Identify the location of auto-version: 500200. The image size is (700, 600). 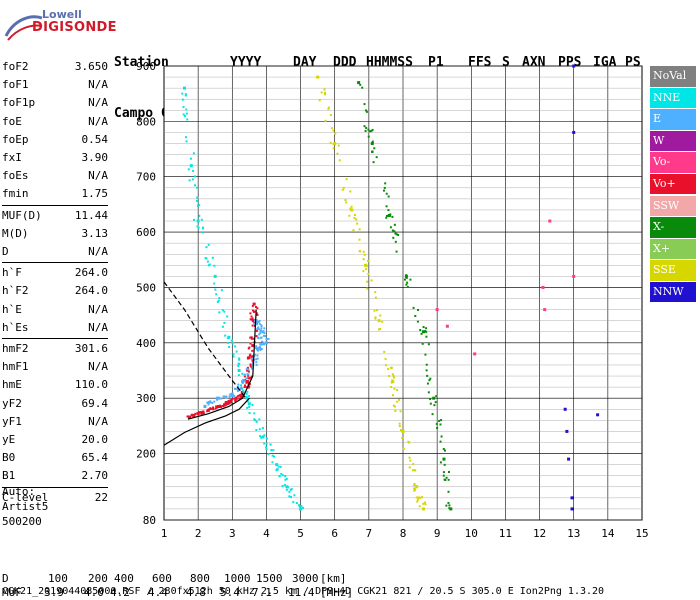
(22, 521).